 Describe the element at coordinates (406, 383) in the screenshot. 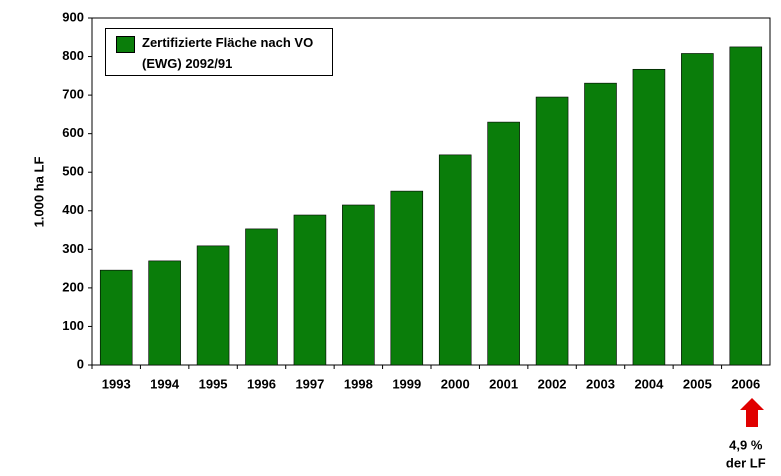

I see `x-tick-label: 1999` at that location.